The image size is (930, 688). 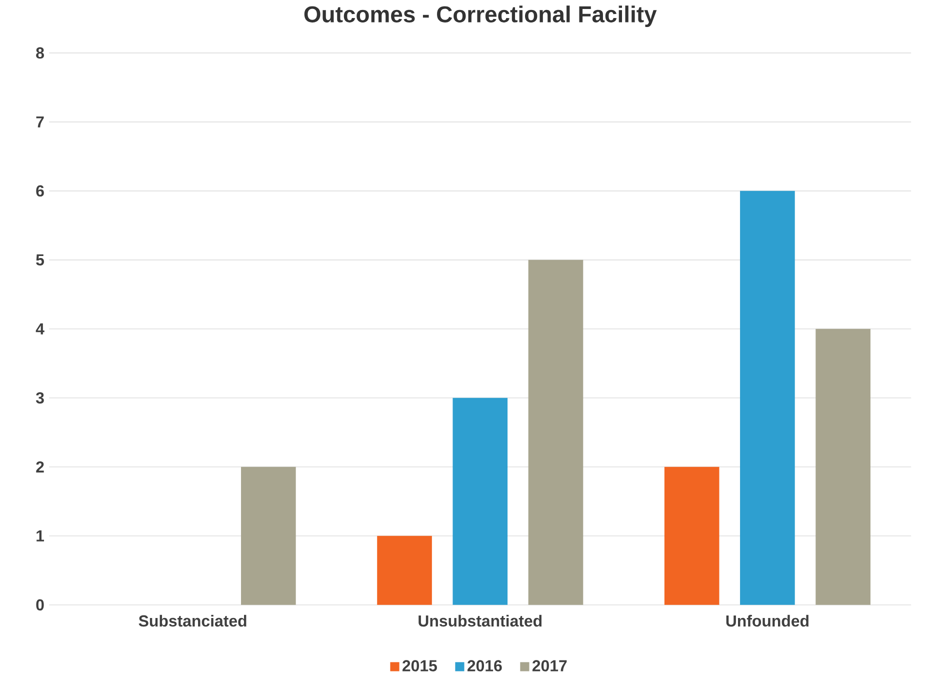 What do you see at coordinates (40, 466) in the screenshot?
I see `y-tick-label: 2` at bounding box center [40, 466].